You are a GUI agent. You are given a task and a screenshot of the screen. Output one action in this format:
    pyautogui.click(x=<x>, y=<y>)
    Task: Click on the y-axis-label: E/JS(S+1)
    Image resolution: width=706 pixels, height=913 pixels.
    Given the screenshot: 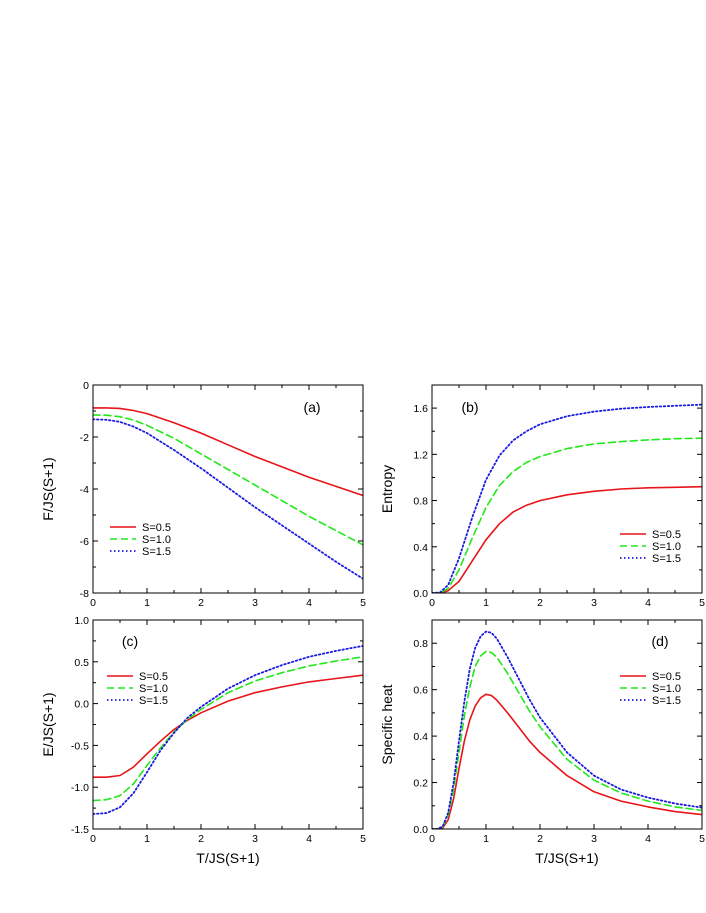 What is the action you would take?
    pyautogui.click(x=48, y=724)
    